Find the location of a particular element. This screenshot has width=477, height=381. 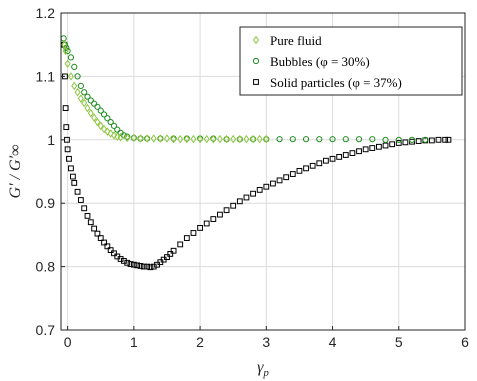

x-tick-label: 0 is located at coordinates (68, 342).